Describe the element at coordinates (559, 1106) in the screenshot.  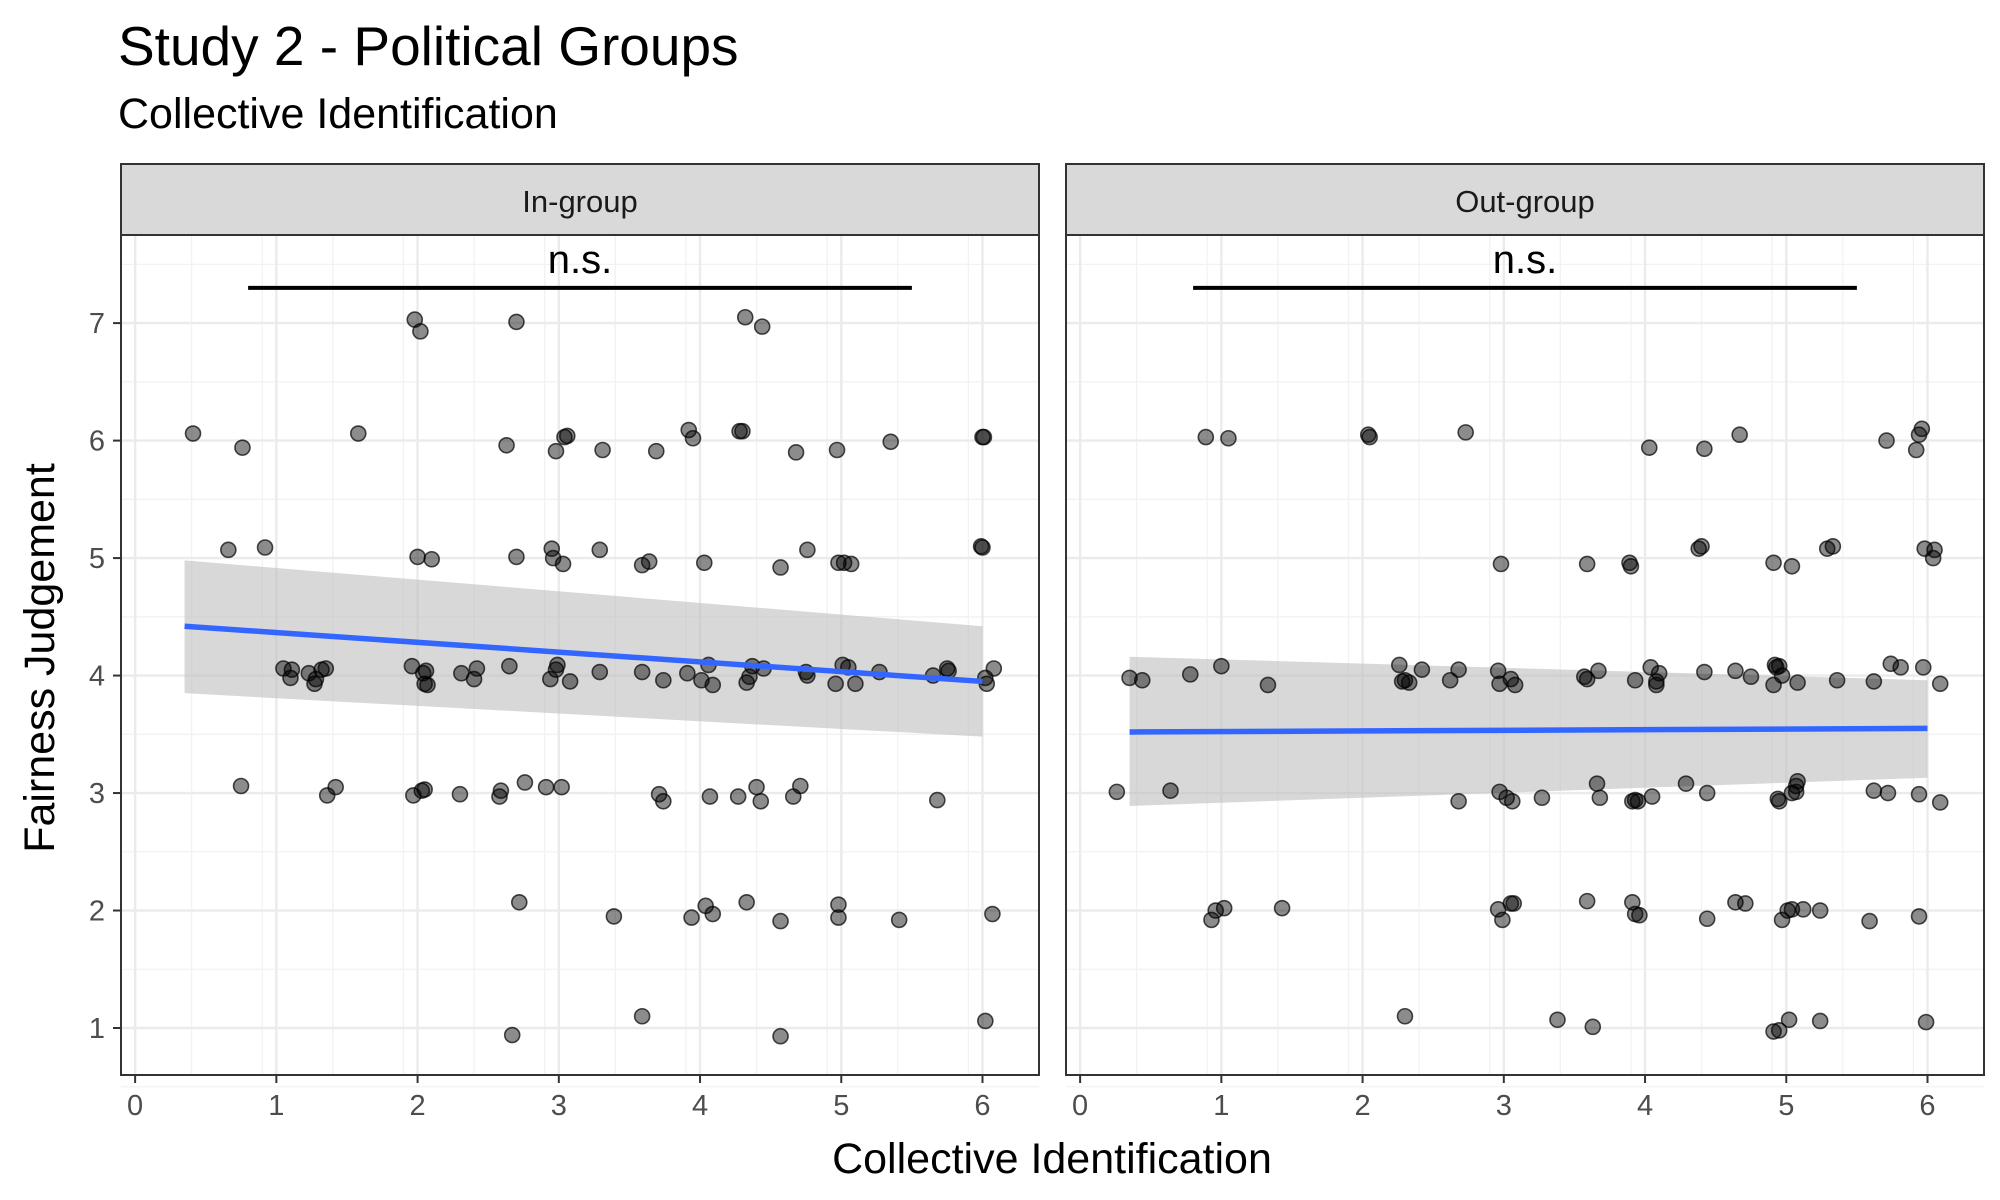
I see `x-tick-label: 3` at that location.